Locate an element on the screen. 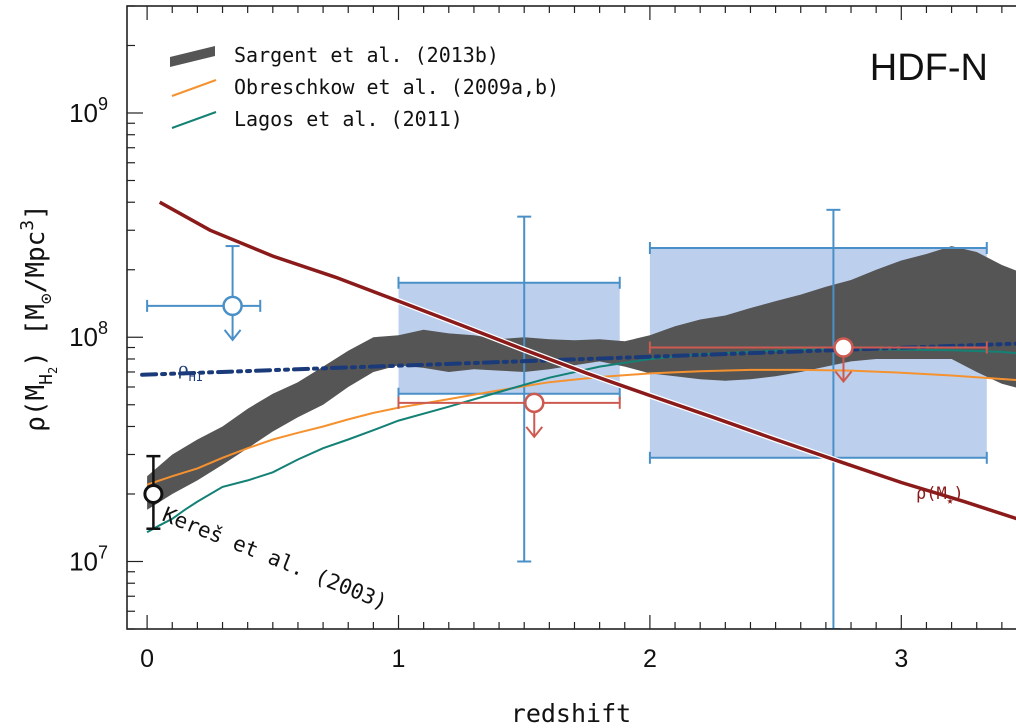 The image size is (1016, 728). legend-label-sargent: Sargent et al. (2013b) is located at coordinates (366, 55).